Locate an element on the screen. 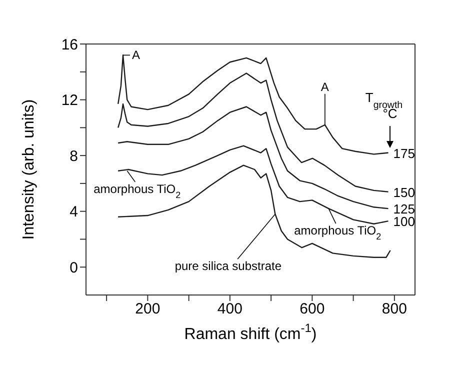 This screenshot has width=474, height=365. x-tick-label: 400 is located at coordinates (229, 309).